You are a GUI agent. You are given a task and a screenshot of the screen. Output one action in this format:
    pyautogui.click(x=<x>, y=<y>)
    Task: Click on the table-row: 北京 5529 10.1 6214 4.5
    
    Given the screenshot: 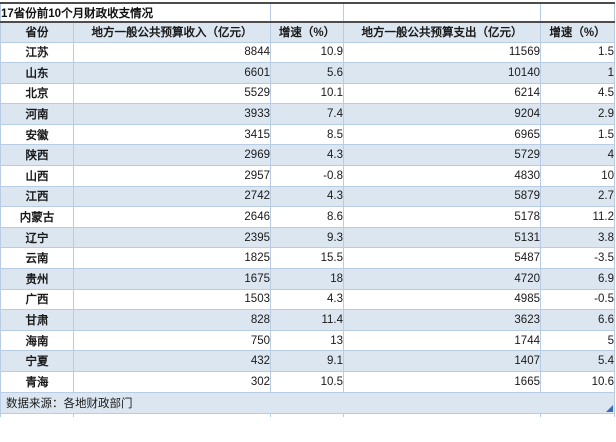 What is the action you would take?
    pyautogui.click(x=307, y=93)
    